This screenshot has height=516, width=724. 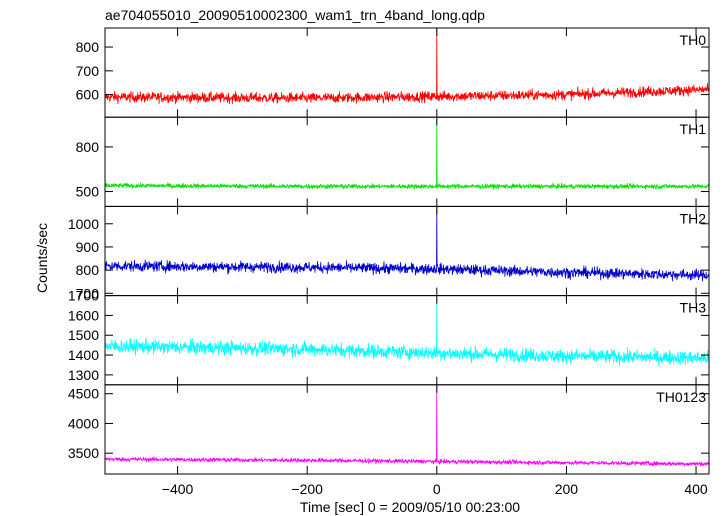 I want to click on x-tick-label: −400, so click(x=178, y=489).